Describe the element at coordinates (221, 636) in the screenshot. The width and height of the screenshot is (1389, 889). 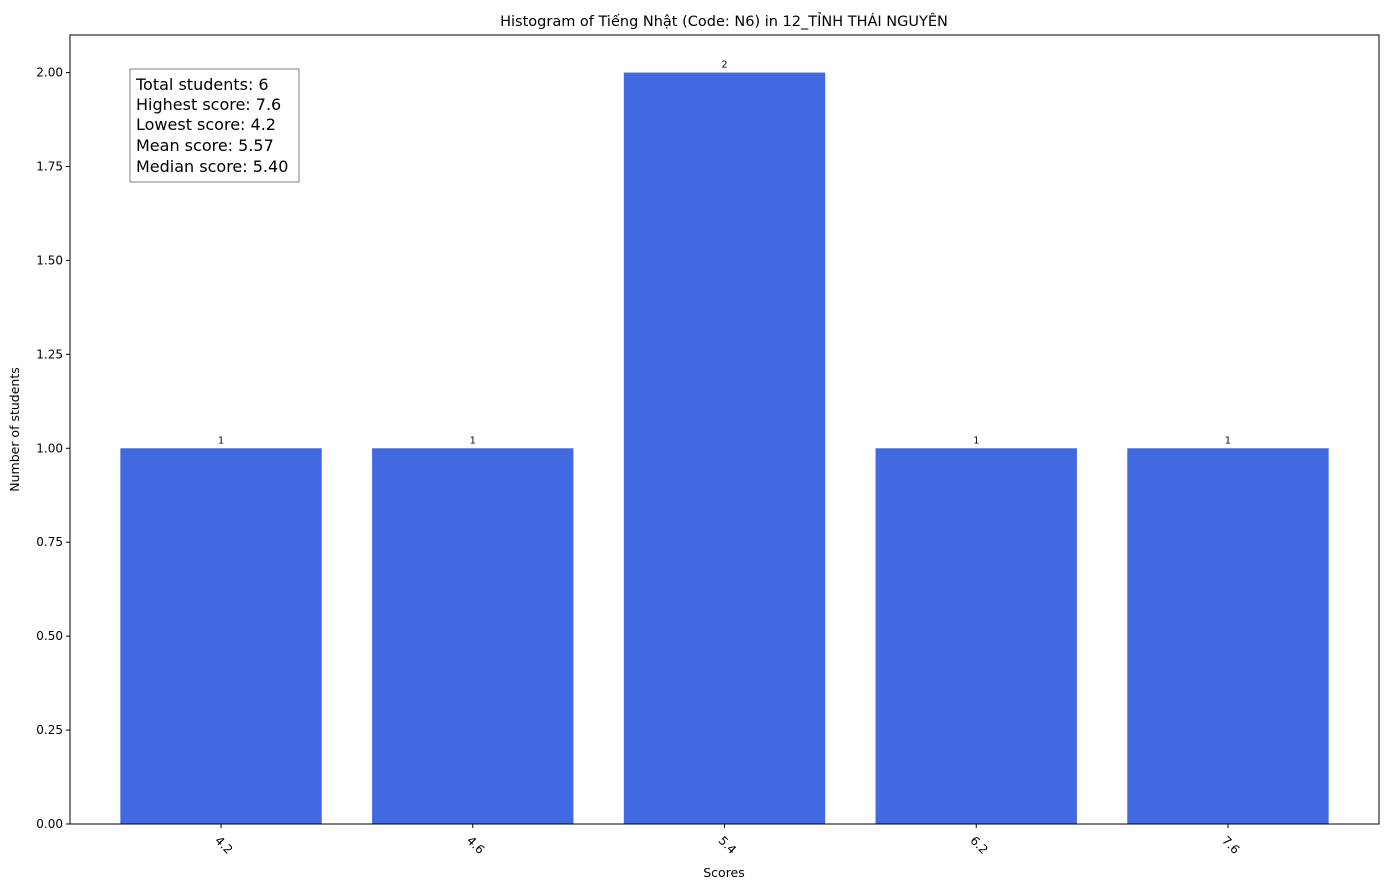
I see `bar-4.2` at that location.